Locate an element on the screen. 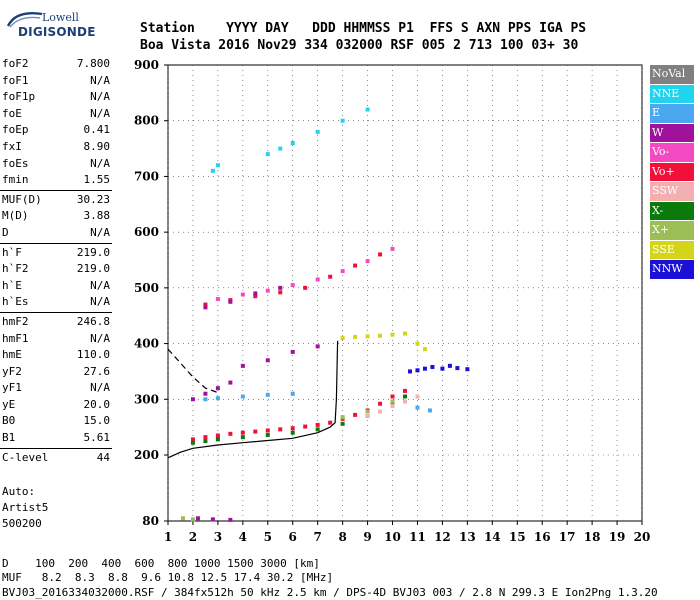 This screenshot has width=700, height=600. legend-item: SSE is located at coordinates (672, 249).